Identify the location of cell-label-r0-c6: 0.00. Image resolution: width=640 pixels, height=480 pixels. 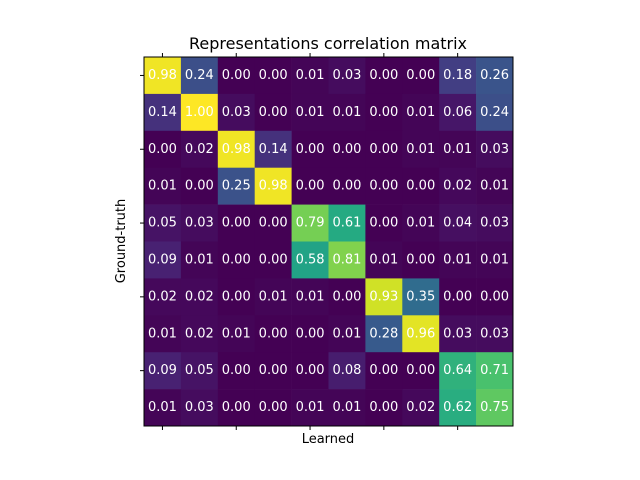
(383, 75).